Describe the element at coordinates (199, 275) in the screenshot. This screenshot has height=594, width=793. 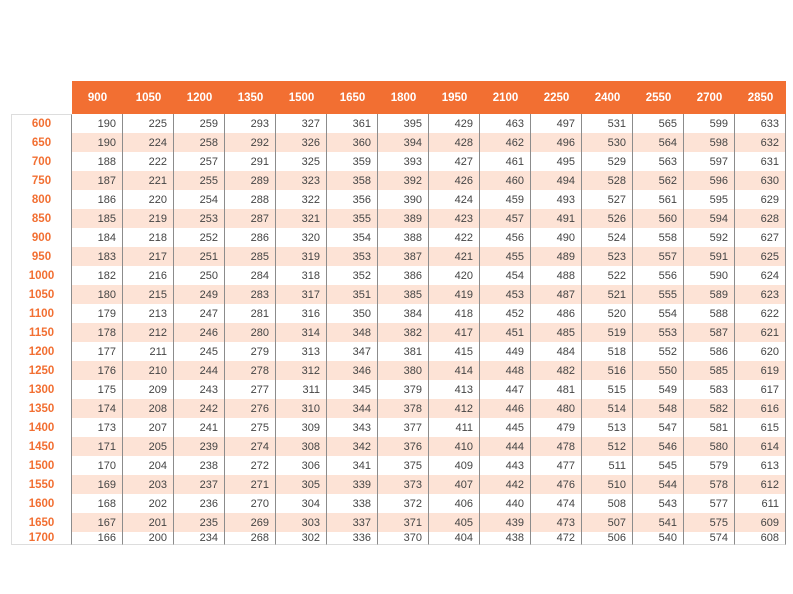
I see `table-cell: 250` at that location.